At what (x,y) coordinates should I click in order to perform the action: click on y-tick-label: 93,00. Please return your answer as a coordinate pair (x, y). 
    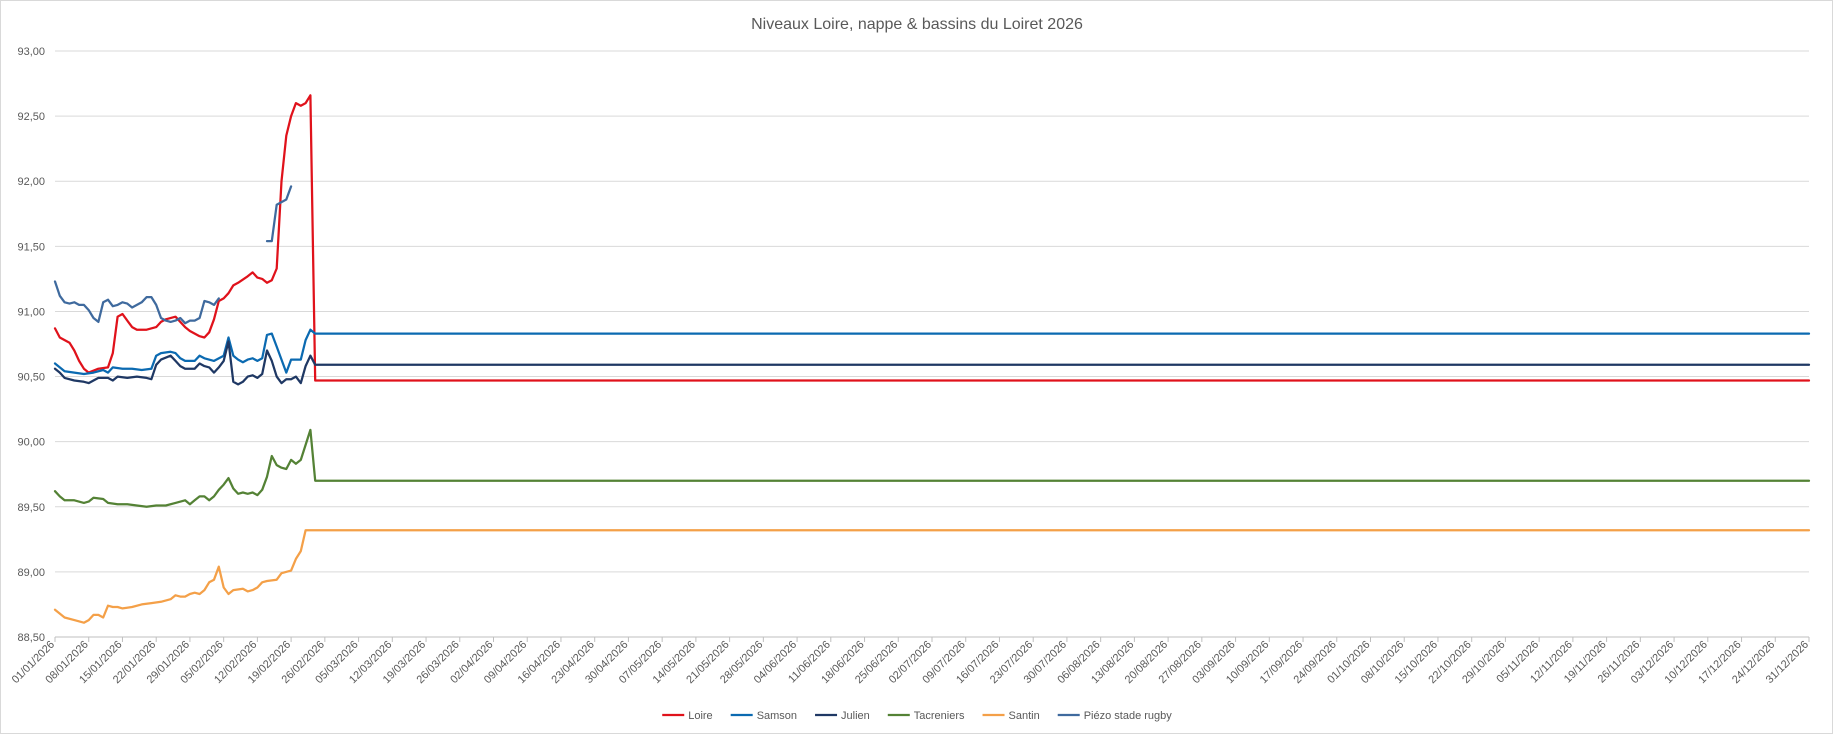
    Looking at the image, I should click on (31, 52).